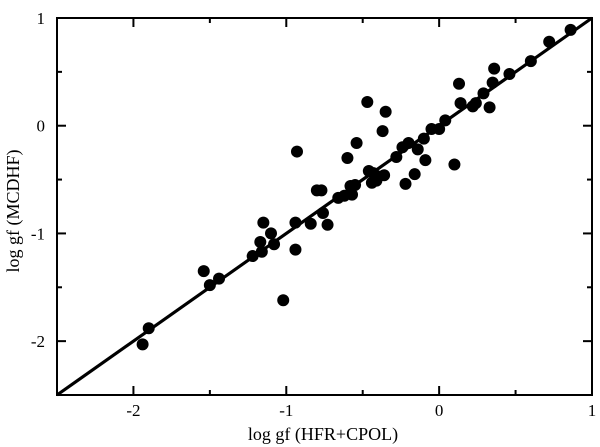  What do you see at coordinates (133, 410) in the screenshot?
I see `x-tick-label: -2` at bounding box center [133, 410].